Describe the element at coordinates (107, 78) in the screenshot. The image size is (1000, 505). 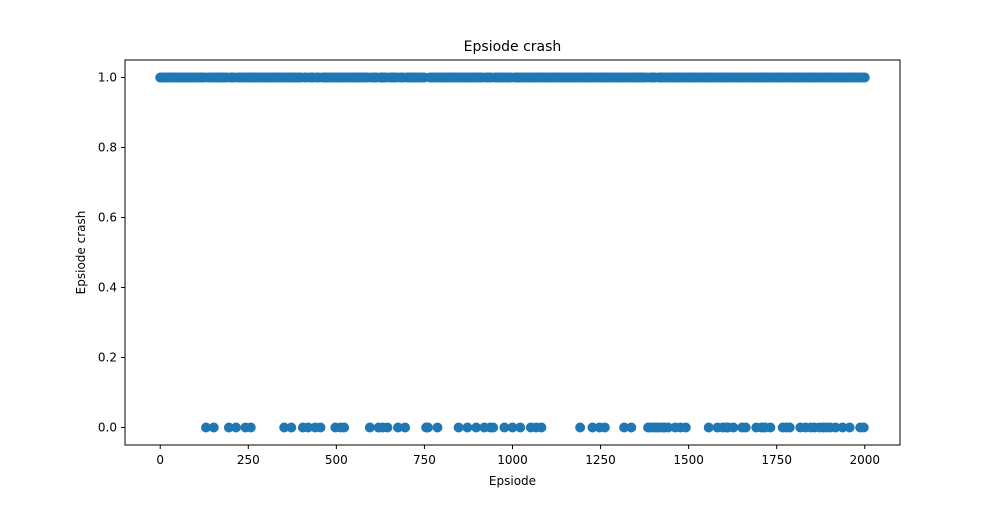
I see `y-tick-label: 1.0` at that location.